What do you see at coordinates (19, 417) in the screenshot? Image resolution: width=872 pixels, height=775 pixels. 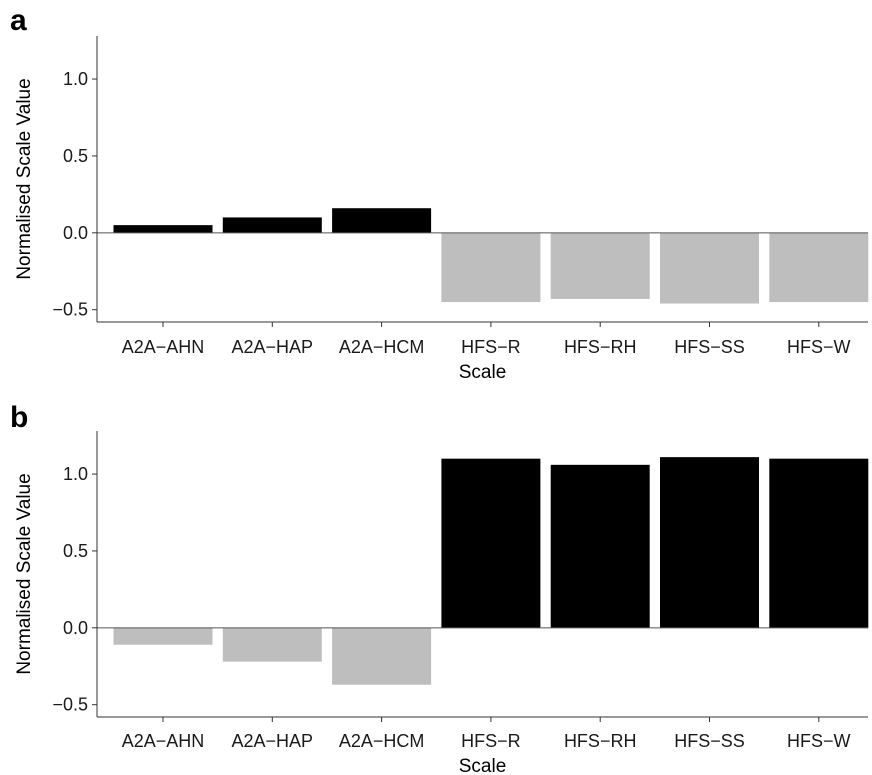 I see `panel-label: b` at bounding box center [19, 417].